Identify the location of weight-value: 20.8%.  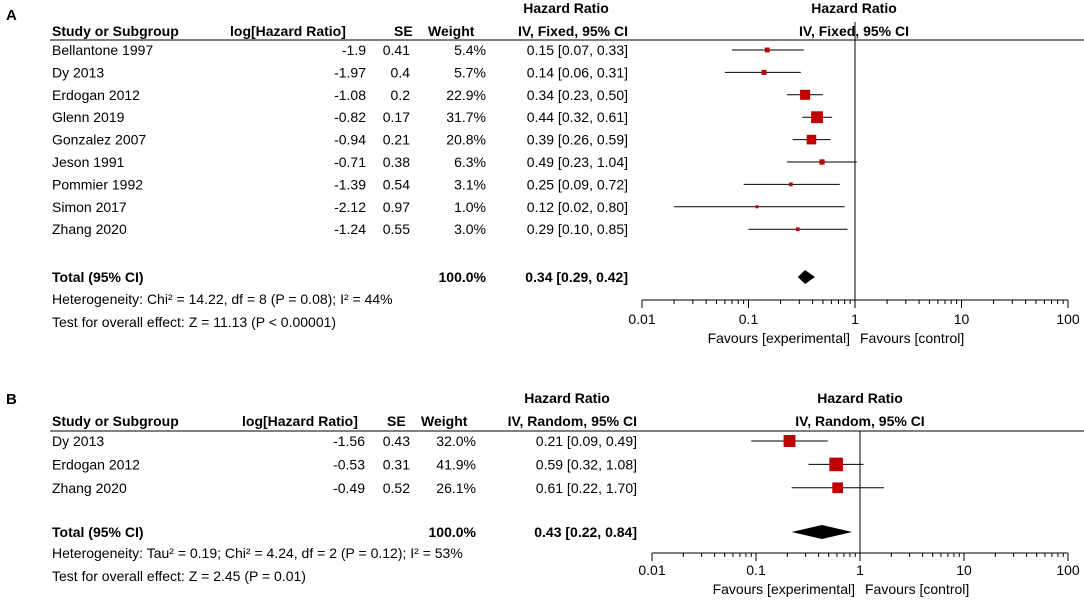
(466, 140).